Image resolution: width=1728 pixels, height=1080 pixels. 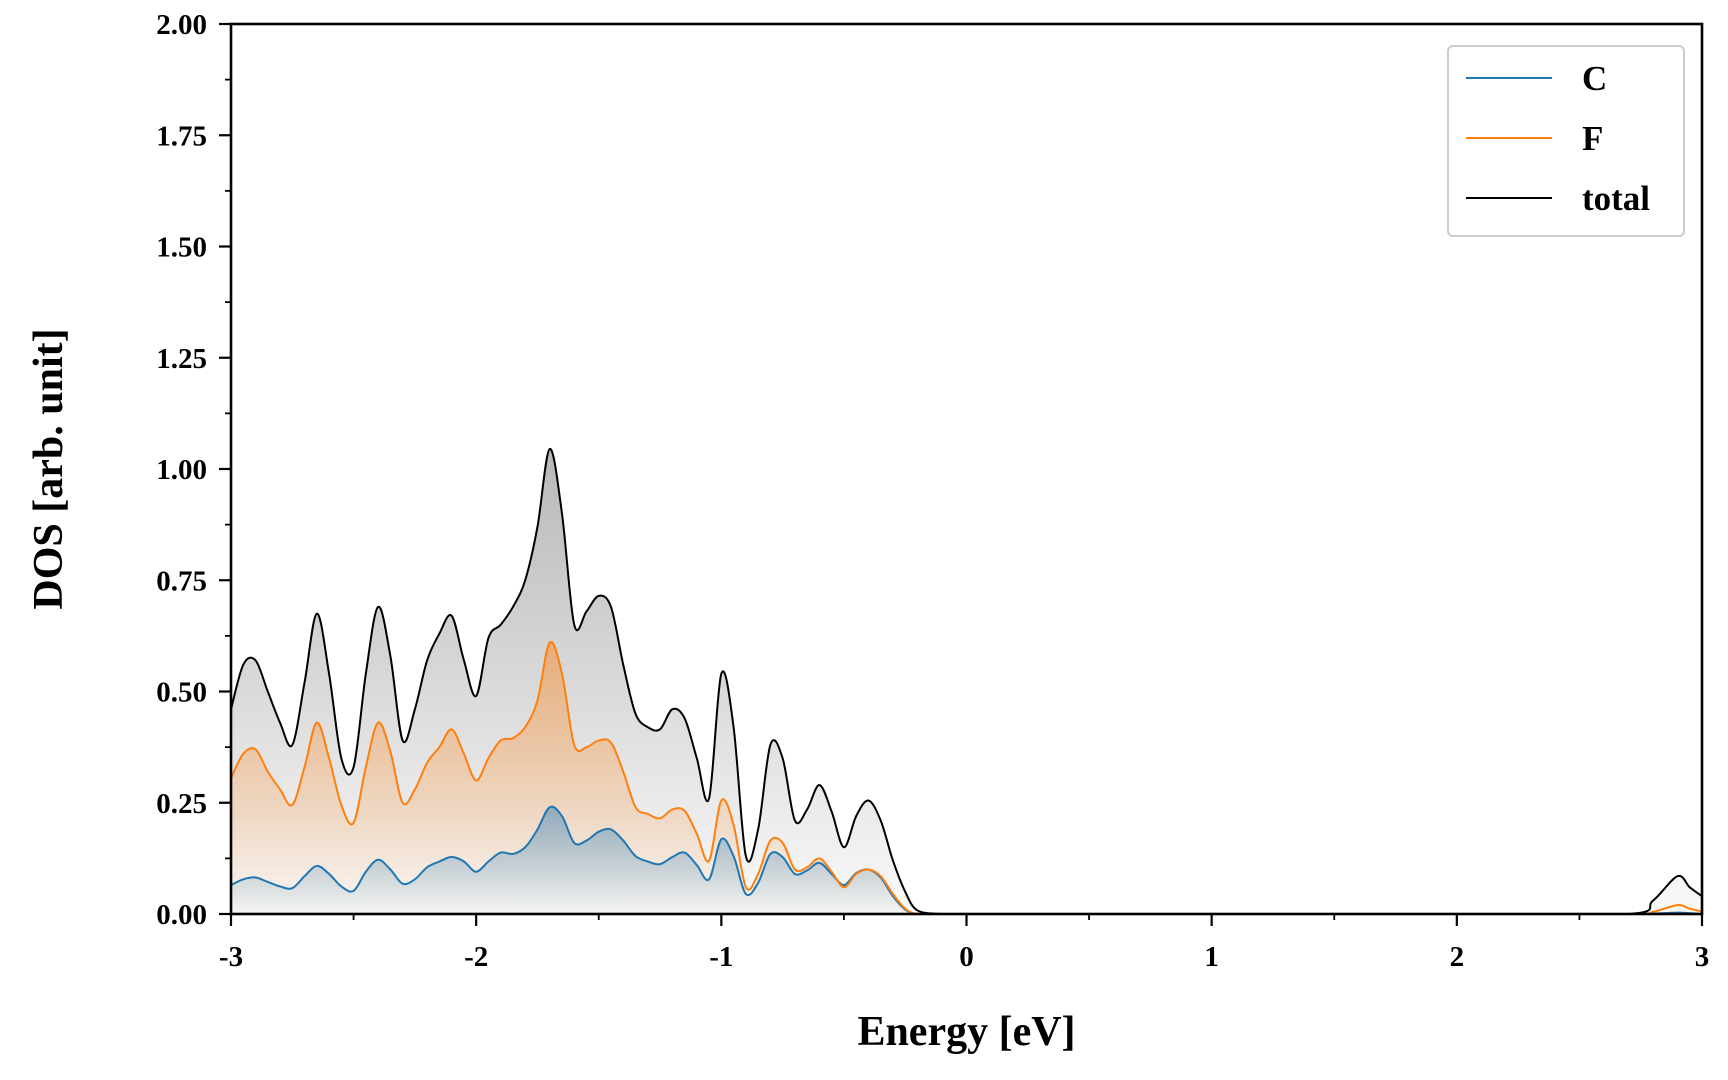 What do you see at coordinates (1616, 198) in the screenshot?
I see `legend-label-total: total` at bounding box center [1616, 198].